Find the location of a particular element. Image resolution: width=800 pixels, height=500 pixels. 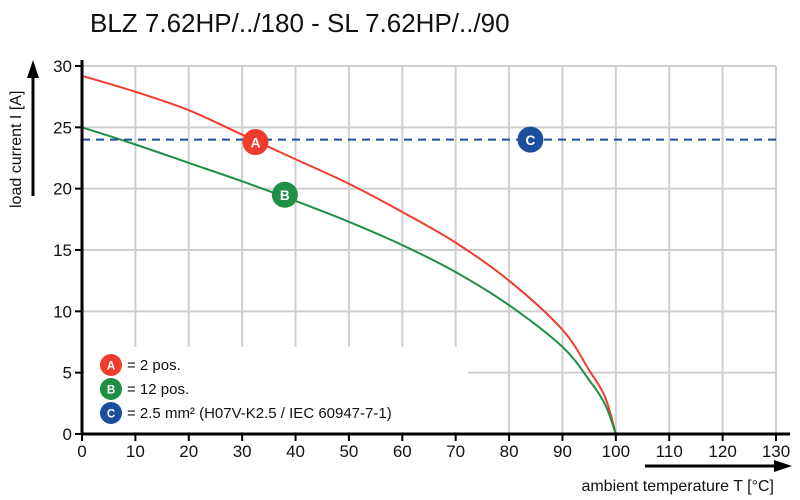

x-tick-label: 10 is located at coordinates (135, 451).